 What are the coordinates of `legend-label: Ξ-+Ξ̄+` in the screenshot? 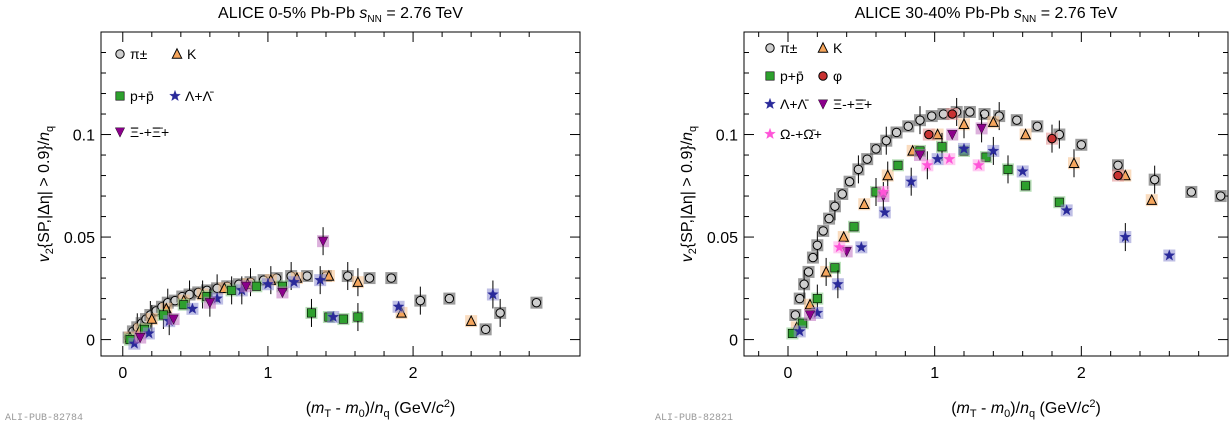 It's located at (149, 132).